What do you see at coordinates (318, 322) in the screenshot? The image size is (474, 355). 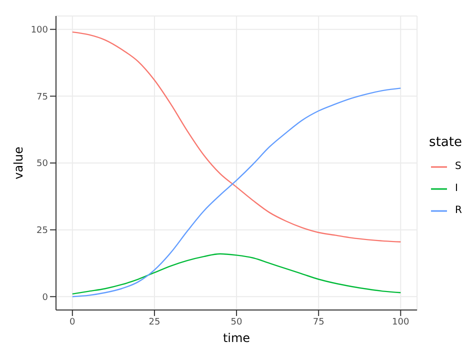 I see `x-tick-label: 75` at bounding box center [318, 322].